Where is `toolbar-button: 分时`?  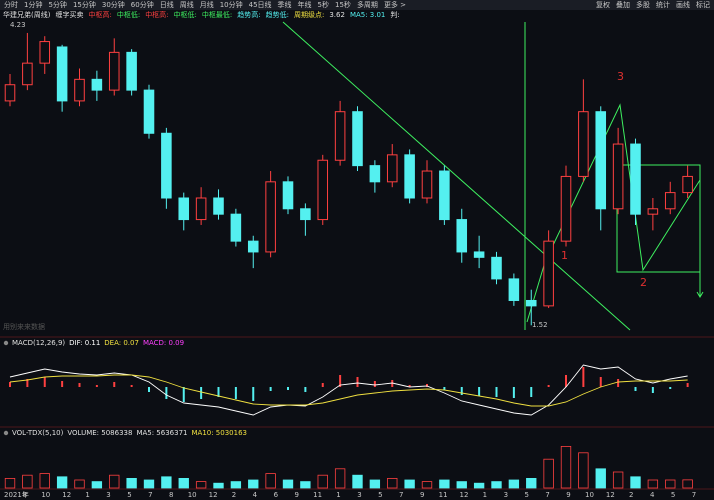
toolbar-button: 分时 is located at coordinates (11, 4).